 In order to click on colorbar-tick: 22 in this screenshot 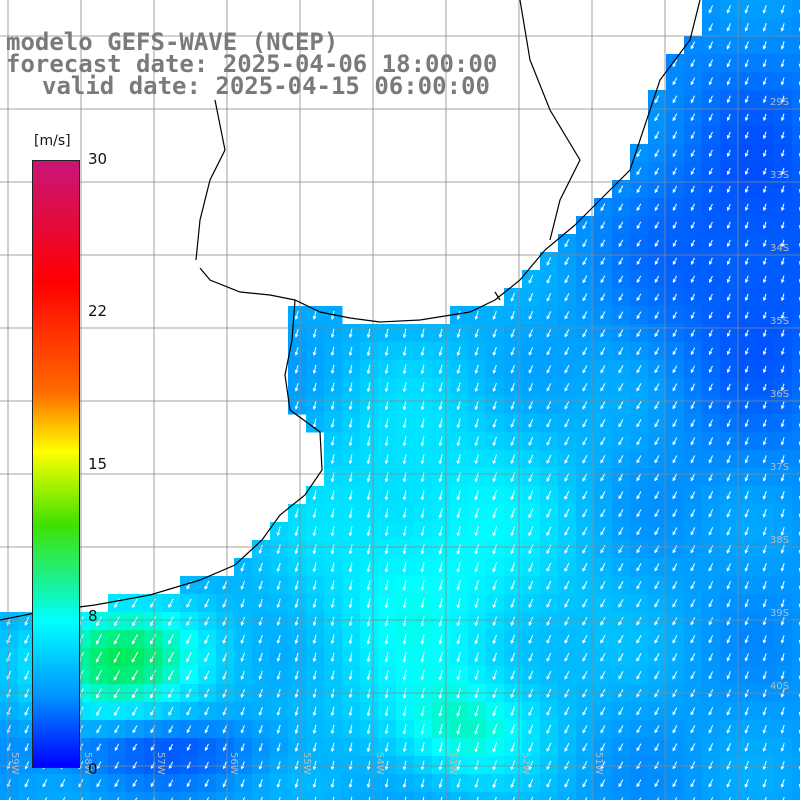, I will do `click(98, 311)`.